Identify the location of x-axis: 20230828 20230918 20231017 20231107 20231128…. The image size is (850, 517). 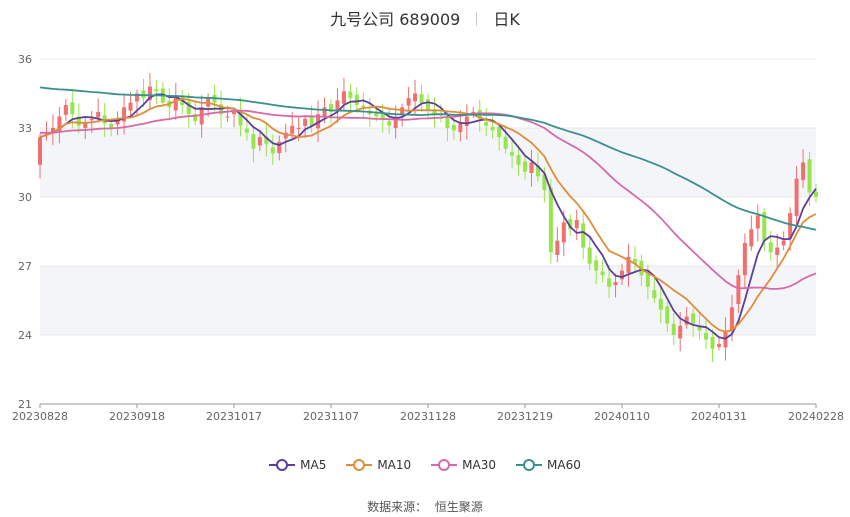
(428, 413).